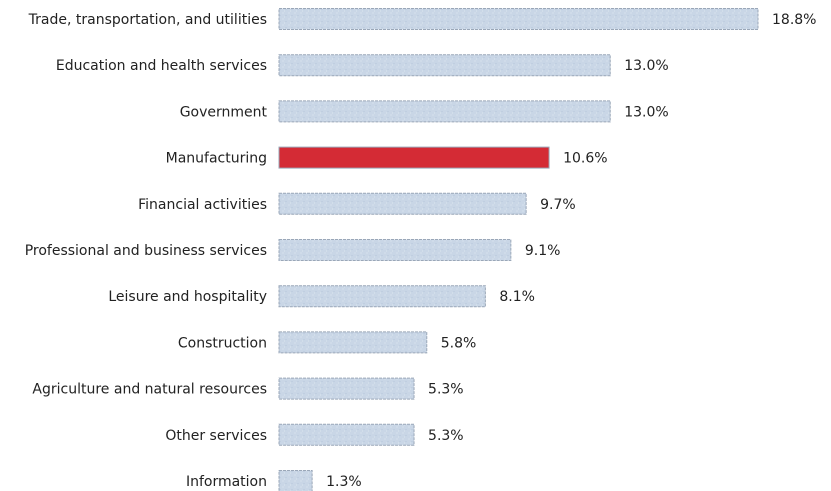  Describe the element at coordinates (224, 112) in the screenshot. I see `category-label-government: Government` at that location.